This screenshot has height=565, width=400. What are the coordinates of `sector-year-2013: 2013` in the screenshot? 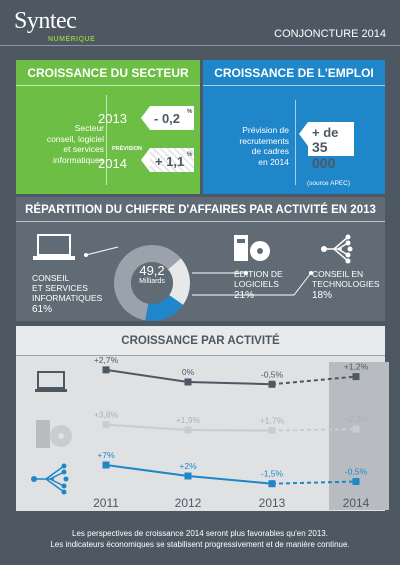 It's located at (112, 118).